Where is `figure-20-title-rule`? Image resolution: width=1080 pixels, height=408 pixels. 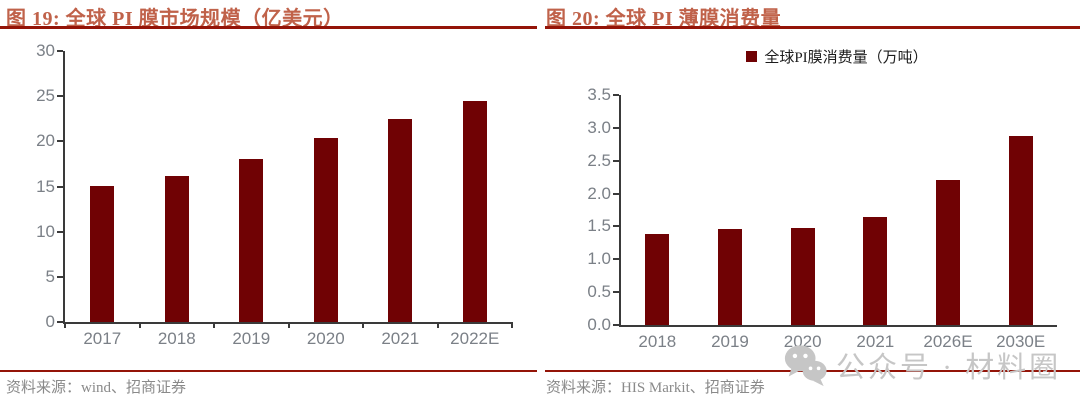
figure-20-title-rule is located at coordinates (812, 27).